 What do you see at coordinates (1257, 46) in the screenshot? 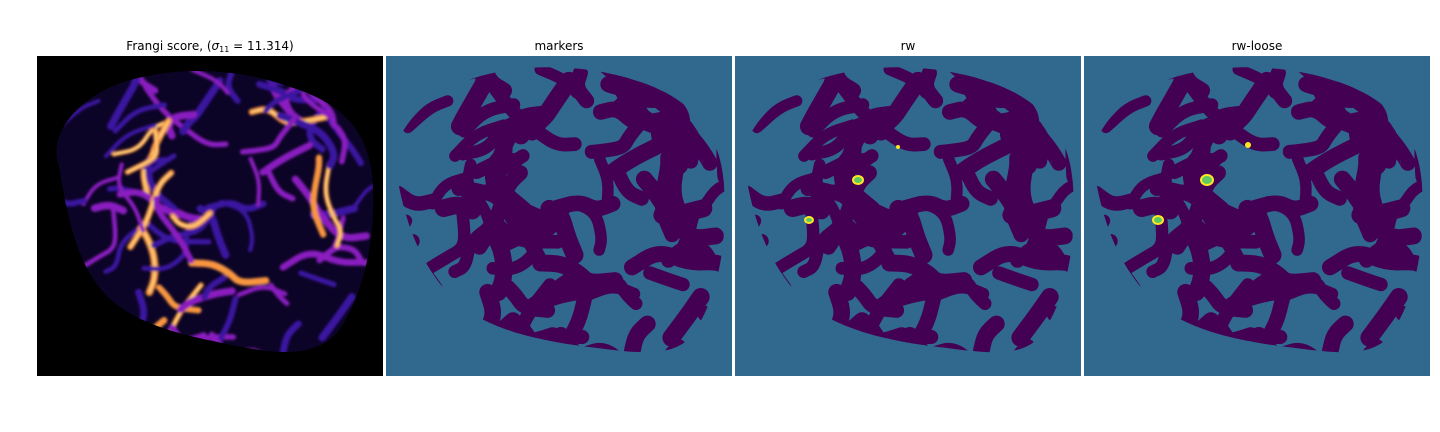
I see `rw-loose-panel-title: rw-loose` at bounding box center [1257, 46].